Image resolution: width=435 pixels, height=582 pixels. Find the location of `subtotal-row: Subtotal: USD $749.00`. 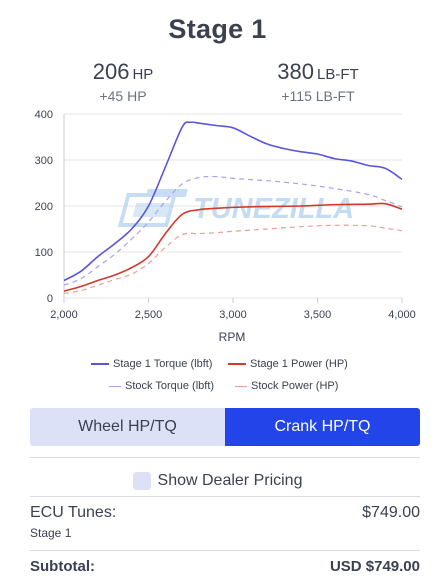

subtotal-row: Subtotal: USD $749.00 is located at coordinates (225, 566).